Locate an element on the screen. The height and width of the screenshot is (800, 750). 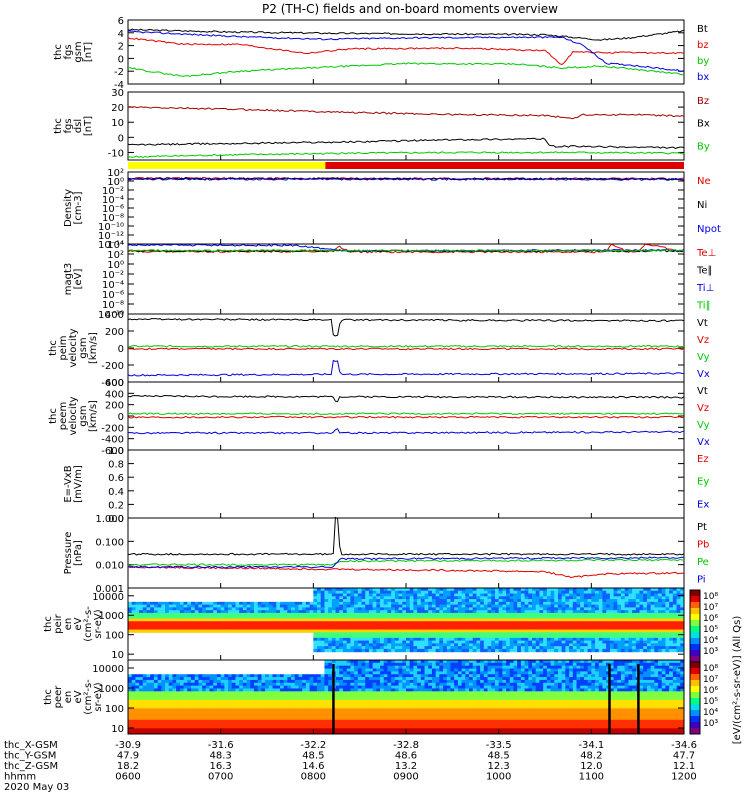
xaxis-value-2-3: 0800 is located at coordinates (313, 777).